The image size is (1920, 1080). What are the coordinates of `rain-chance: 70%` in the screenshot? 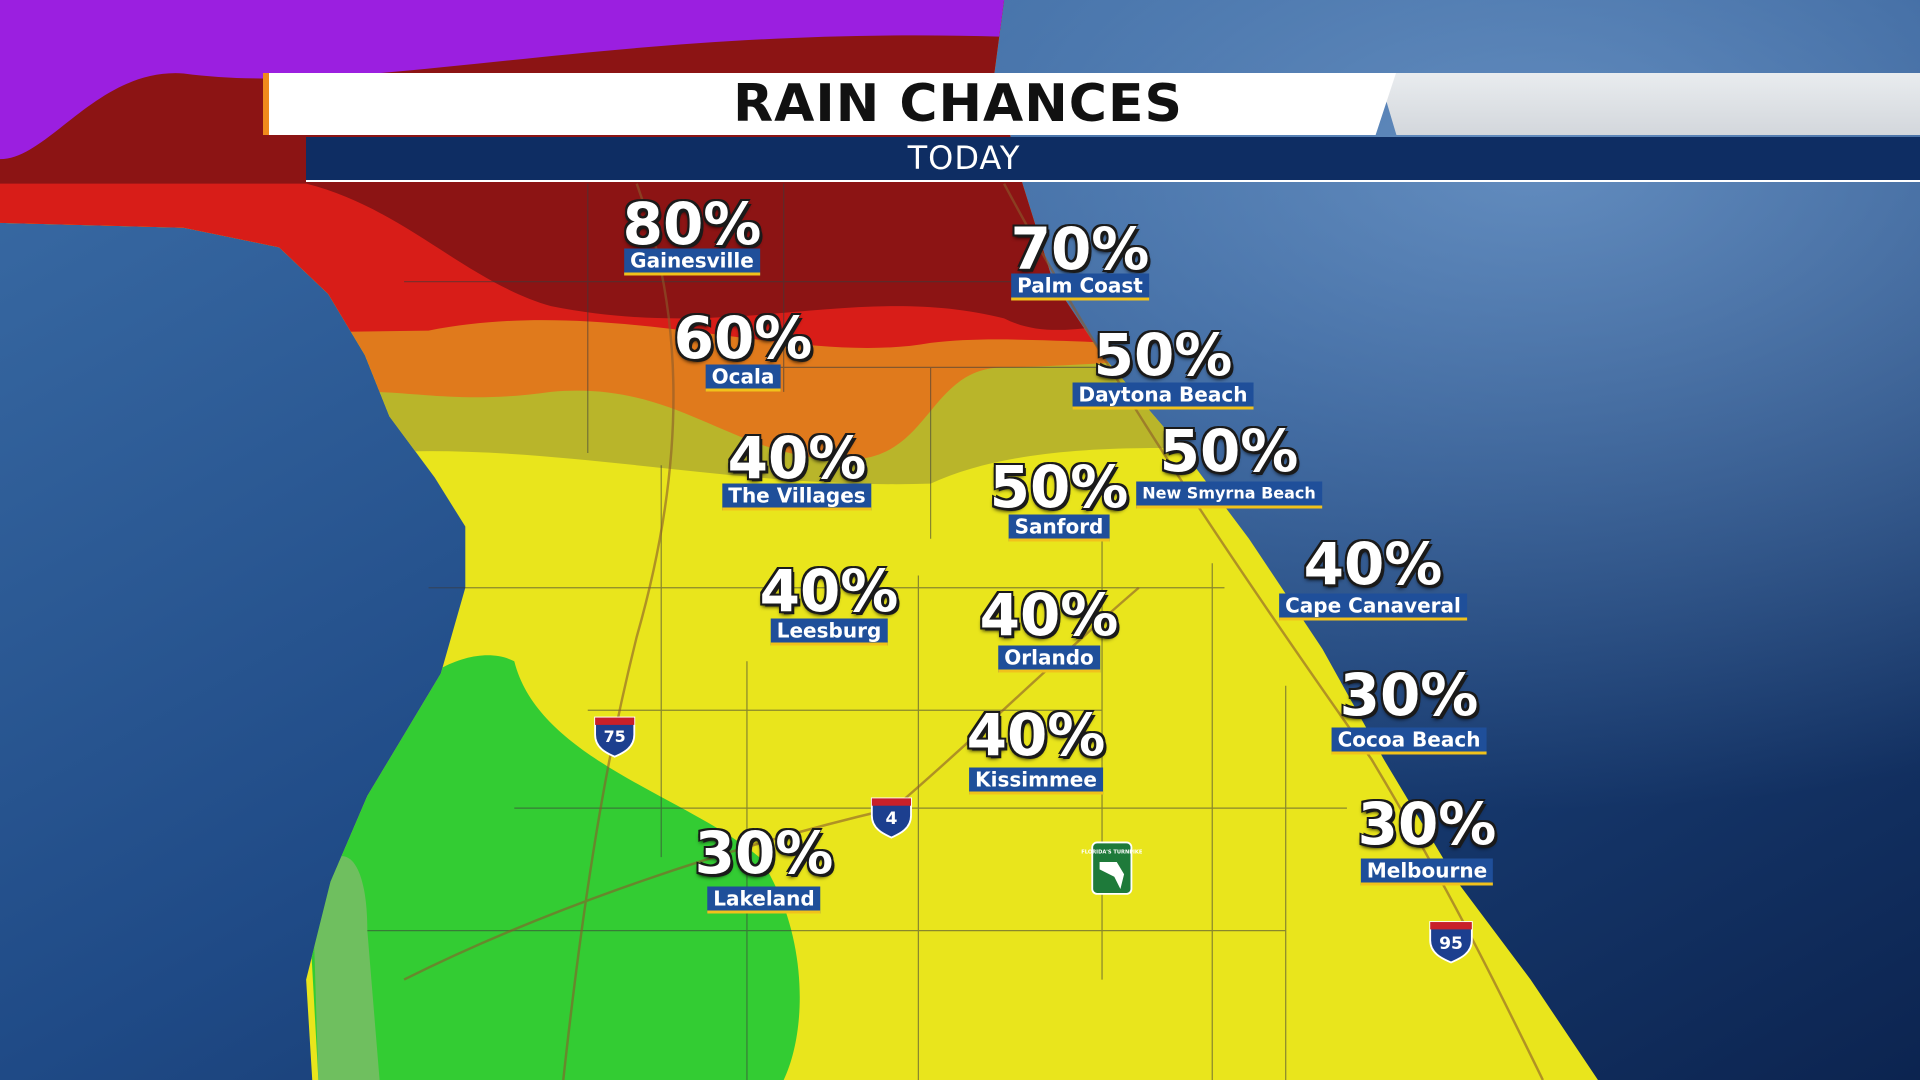 It's located at (1080, 249).